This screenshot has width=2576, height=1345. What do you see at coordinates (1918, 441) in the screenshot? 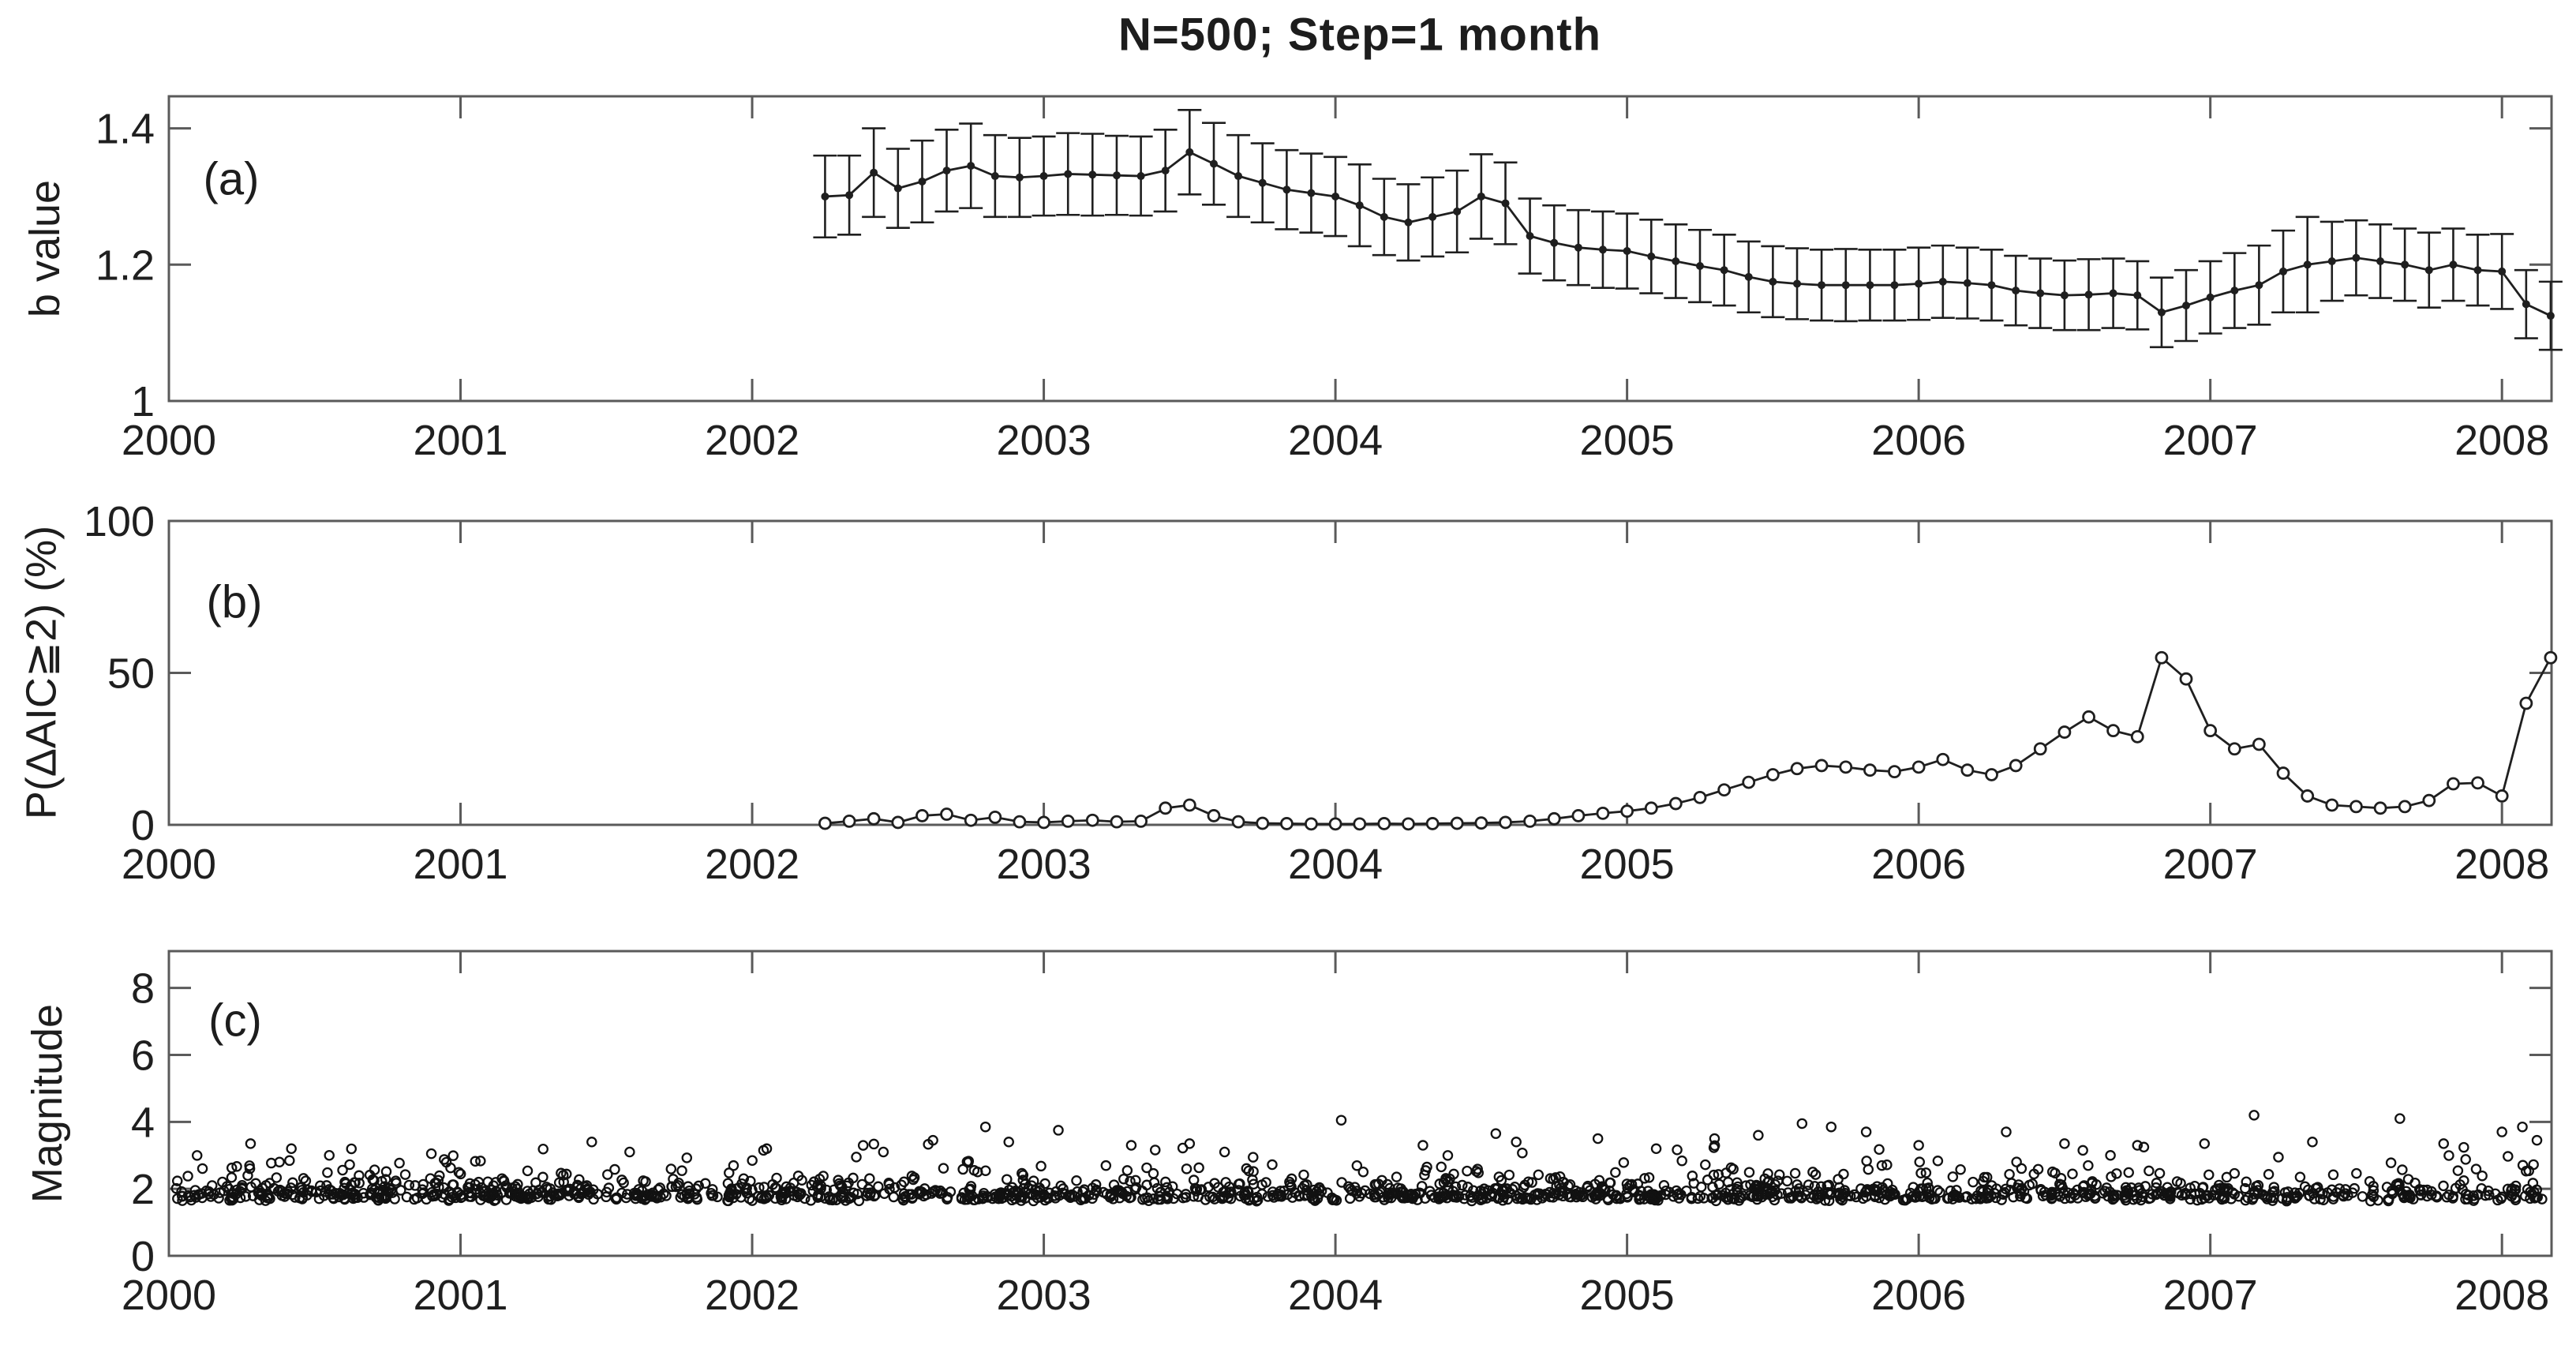
I see `panel-a-xtick-label: 2006` at bounding box center [1918, 441].